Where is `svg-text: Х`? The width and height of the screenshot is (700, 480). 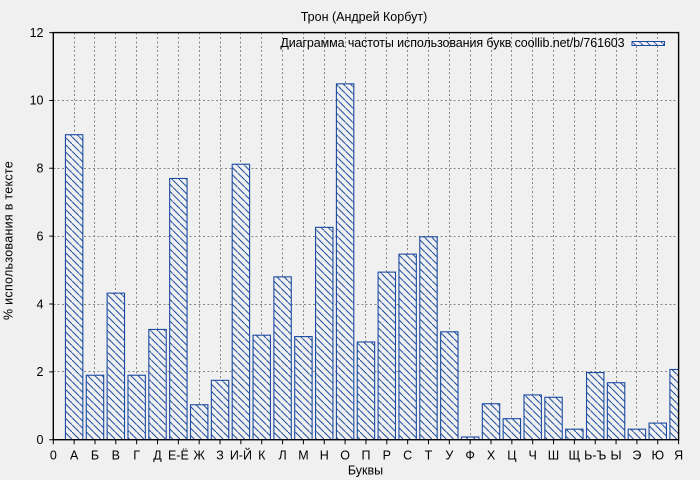 svg-text: Х is located at coordinates (491, 456).